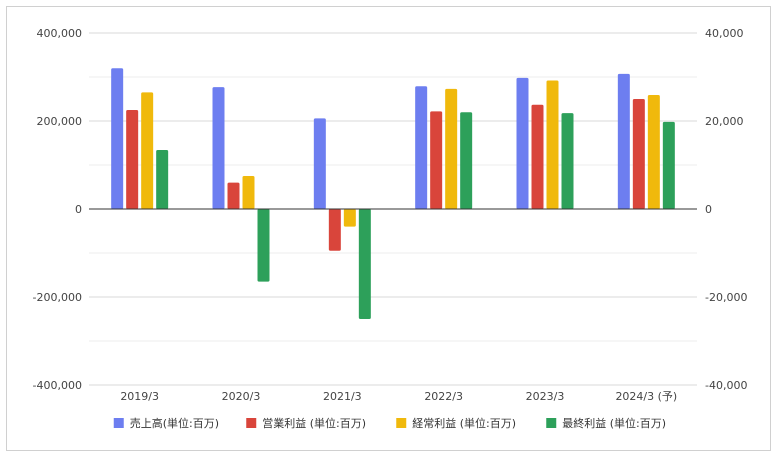  Describe the element at coordinates (726, 297) in the screenshot. I see `right-tick-label: -20,000` at that location.